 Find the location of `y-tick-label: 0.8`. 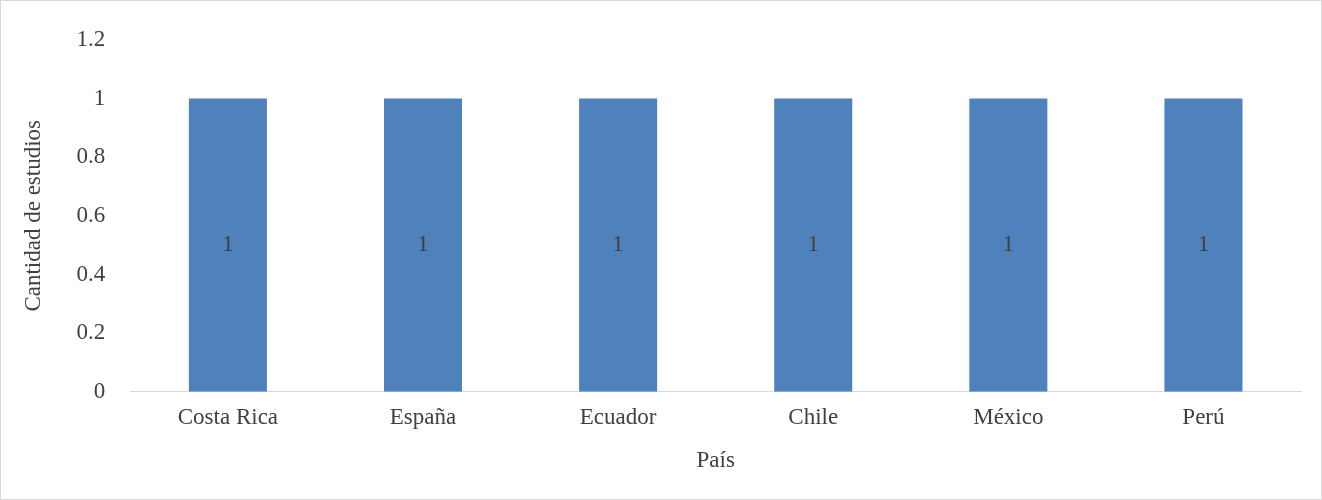

y-tick-label: 0.8 is located at coordinates (91, 156).